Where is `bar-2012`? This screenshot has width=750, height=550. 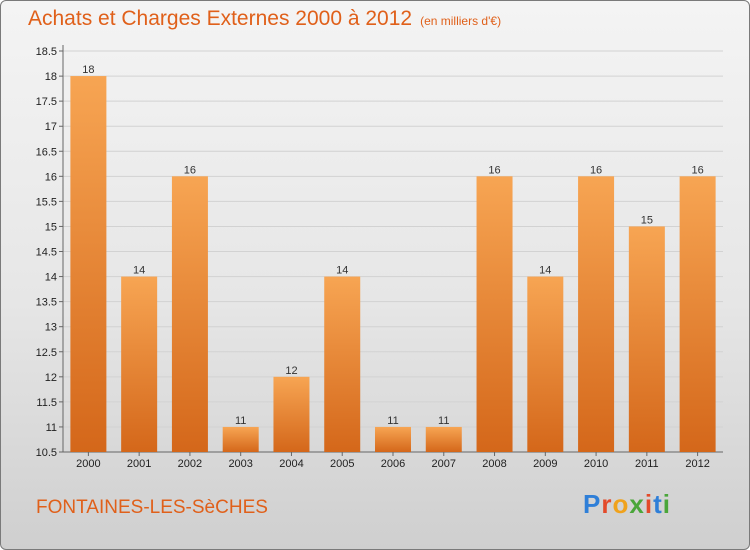 bar-2012 is located at coordinates (697, 314).